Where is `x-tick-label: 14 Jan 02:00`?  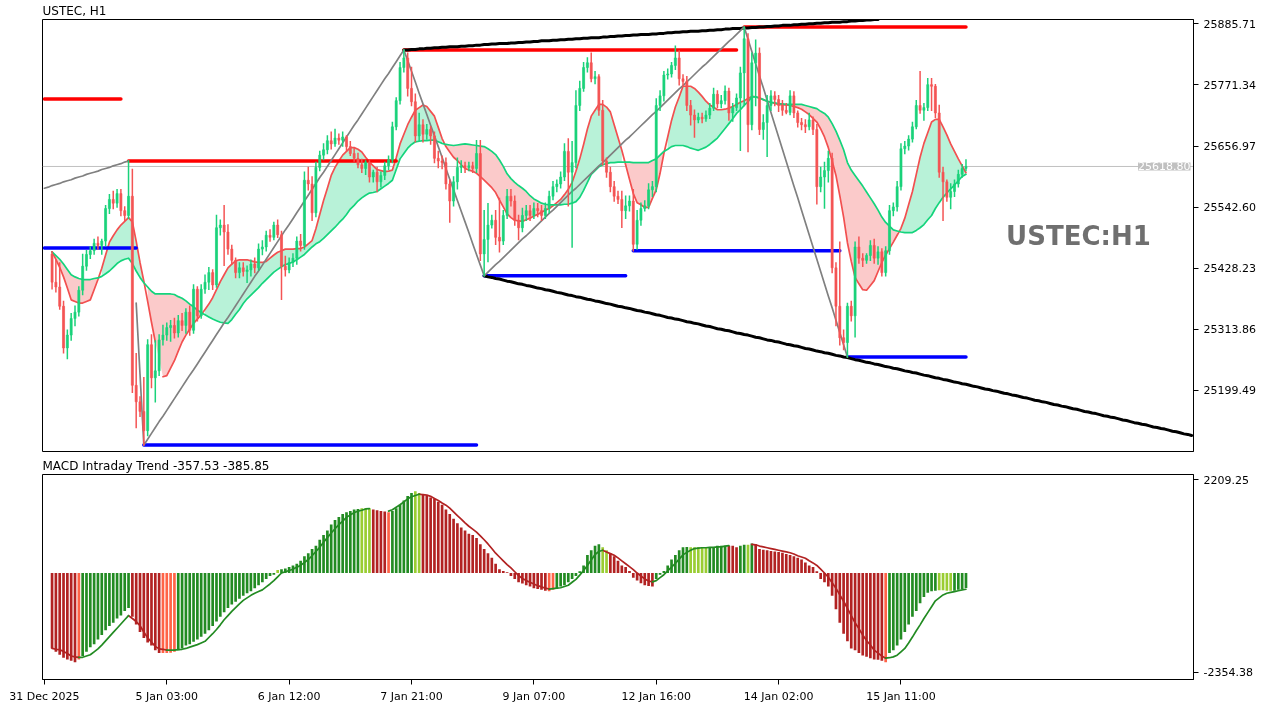
x-tick-label: 14 Jan 02:00 is located at coordinates (778, 696).